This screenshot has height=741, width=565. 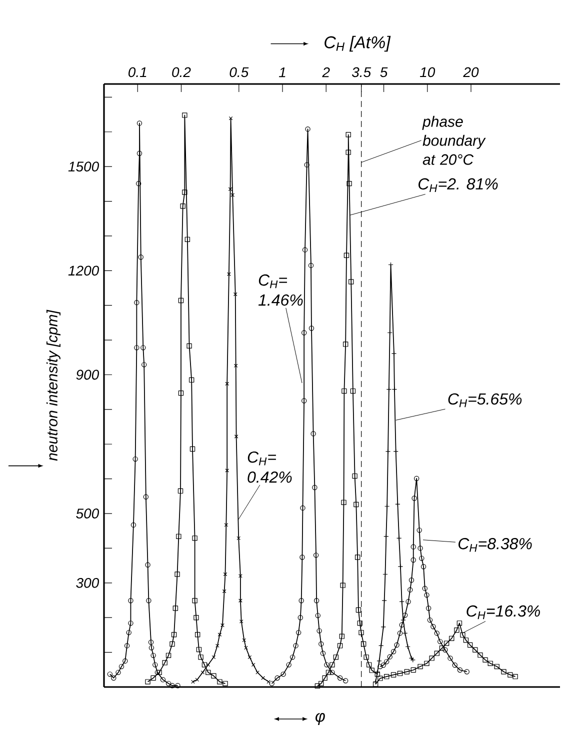 What do you see at coordinates (326, 72) in the screenshot?
I see `x-tick-label: 2` at bounding box center [326, 72].